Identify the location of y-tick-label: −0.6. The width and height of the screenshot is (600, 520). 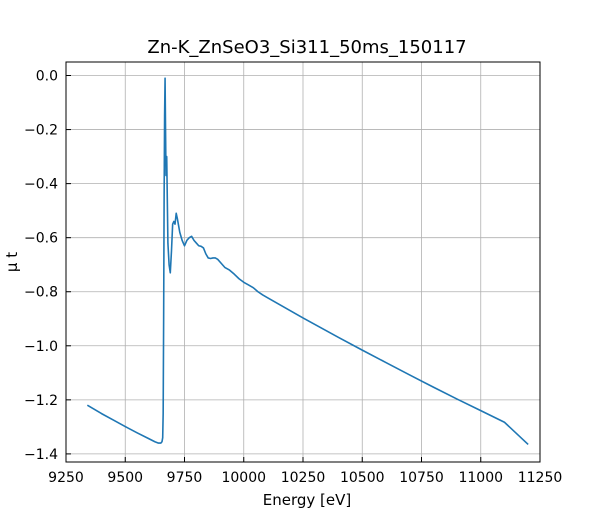
(41, 239).